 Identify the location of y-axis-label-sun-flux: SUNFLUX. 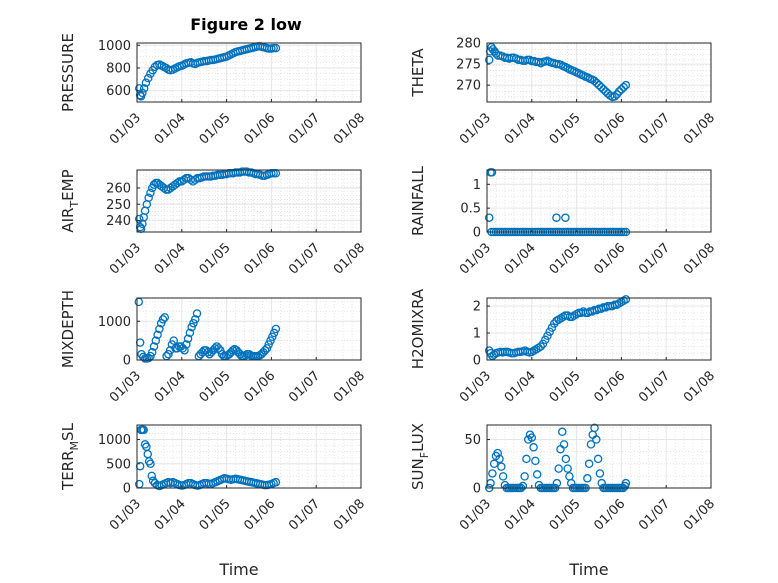
(420, 456).